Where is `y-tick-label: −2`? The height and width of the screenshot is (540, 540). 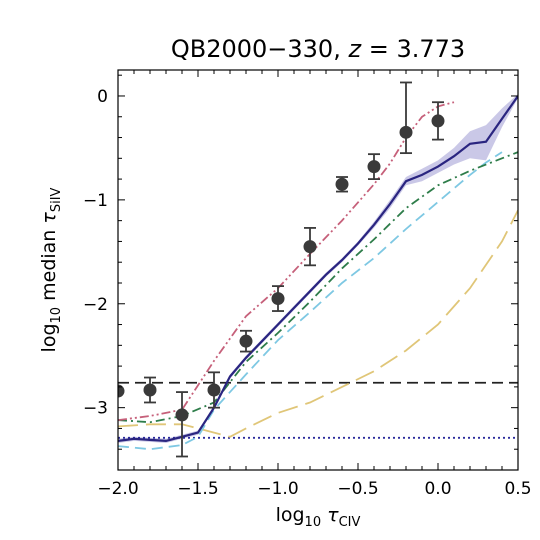 y-tick-label: −2 is located at coordinates (95, 305).